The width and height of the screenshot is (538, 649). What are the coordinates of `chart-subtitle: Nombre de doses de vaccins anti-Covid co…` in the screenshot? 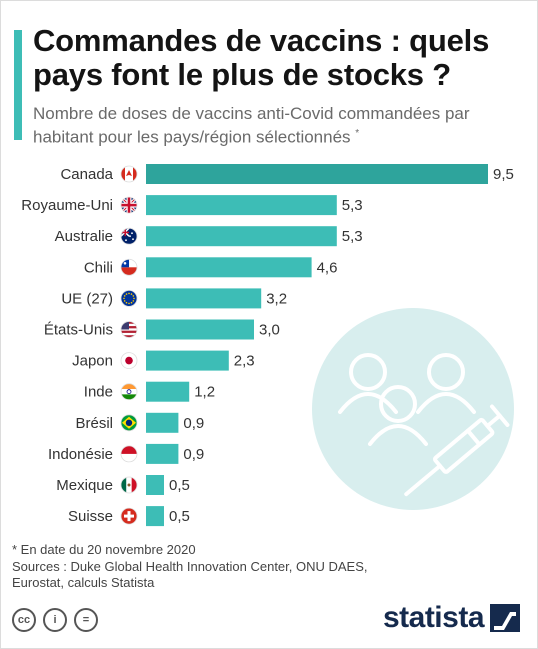 It's located at (268, 126).